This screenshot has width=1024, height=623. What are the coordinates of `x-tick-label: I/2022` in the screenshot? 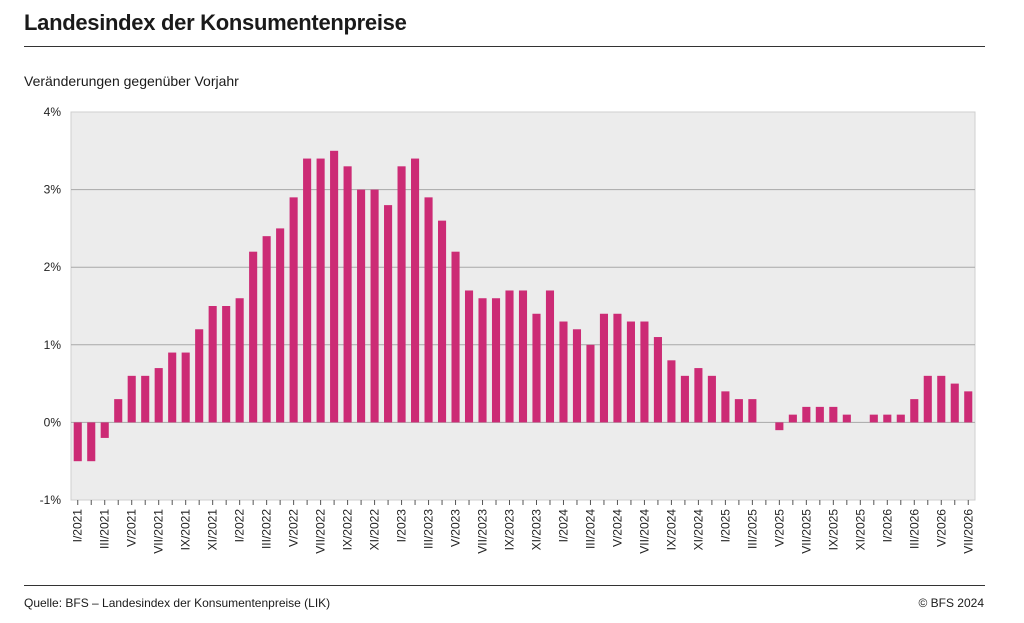 It's located at (240, 526).